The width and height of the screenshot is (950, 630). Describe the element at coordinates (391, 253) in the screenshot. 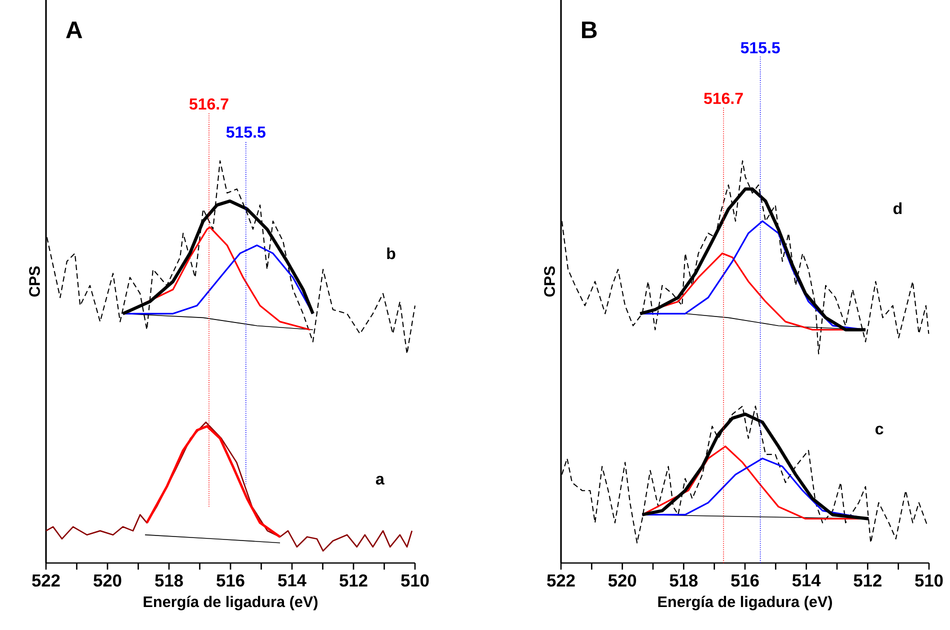

I see `annotation: b` at that location.